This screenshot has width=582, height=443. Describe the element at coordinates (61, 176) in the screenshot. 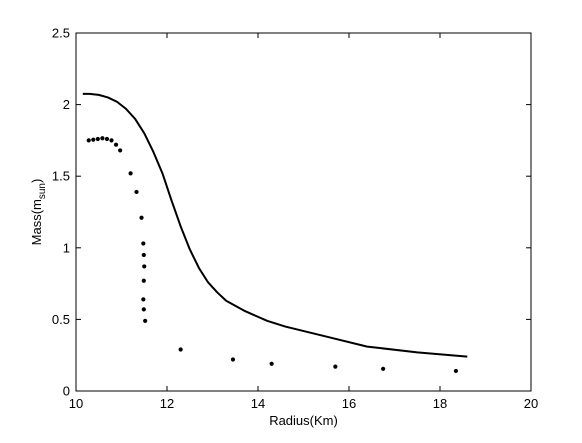

I see `y-tick-label-3: 1.5` at that location.